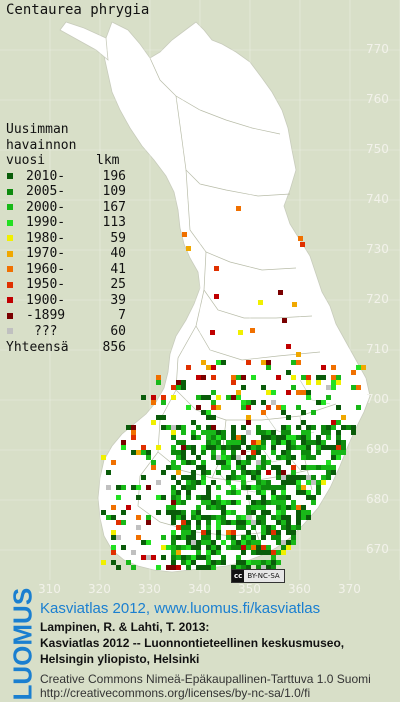  I want to click on y-tick-label: 730, so click(377, 249).